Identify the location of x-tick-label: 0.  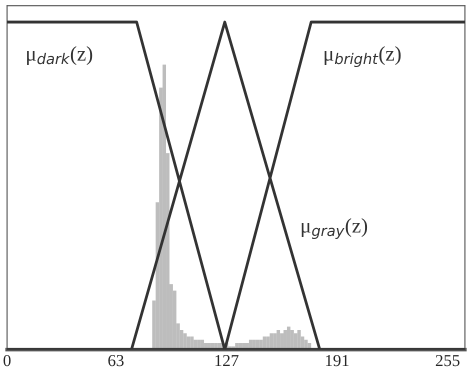
(7, 360).